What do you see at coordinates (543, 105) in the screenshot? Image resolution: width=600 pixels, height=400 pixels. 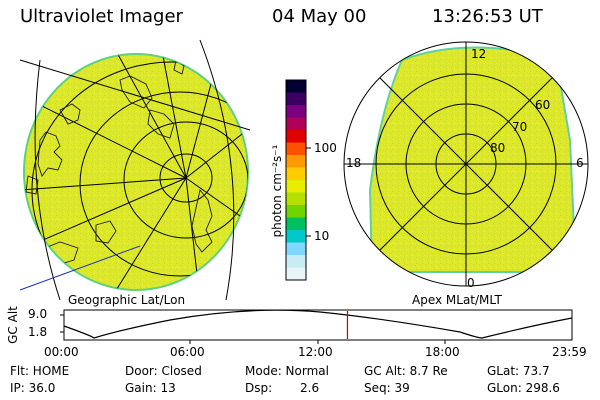 I see `lat-label-60: 60` at bounding box center [543, 105].